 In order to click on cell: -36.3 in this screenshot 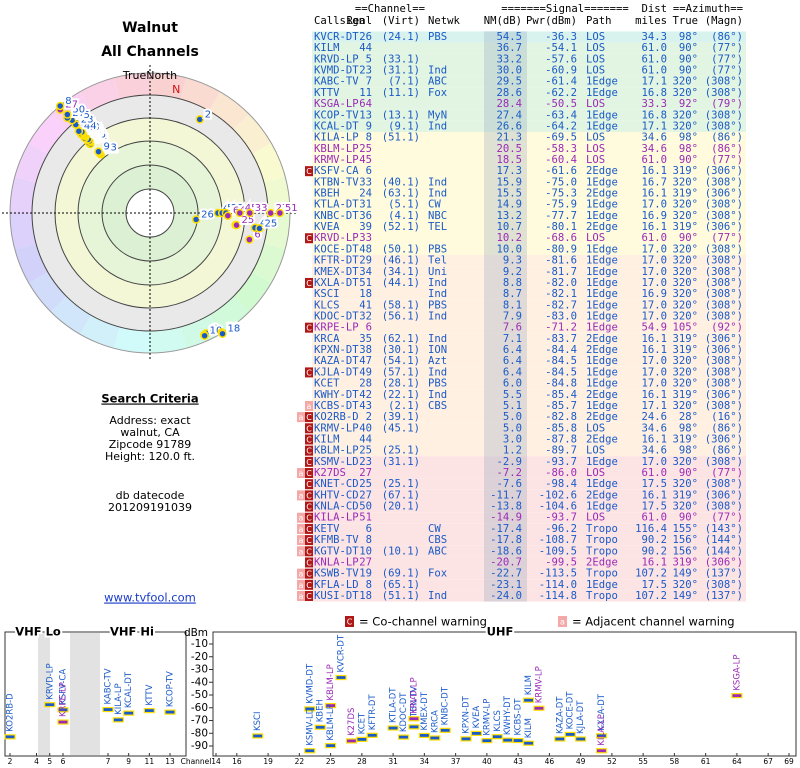, I will do `click(561, 37)`.